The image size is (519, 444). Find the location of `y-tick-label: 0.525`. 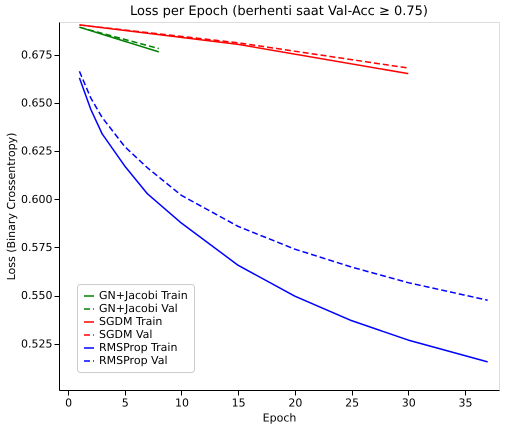

y-tick-label: 0.525 is located at coordinates (36, 343).